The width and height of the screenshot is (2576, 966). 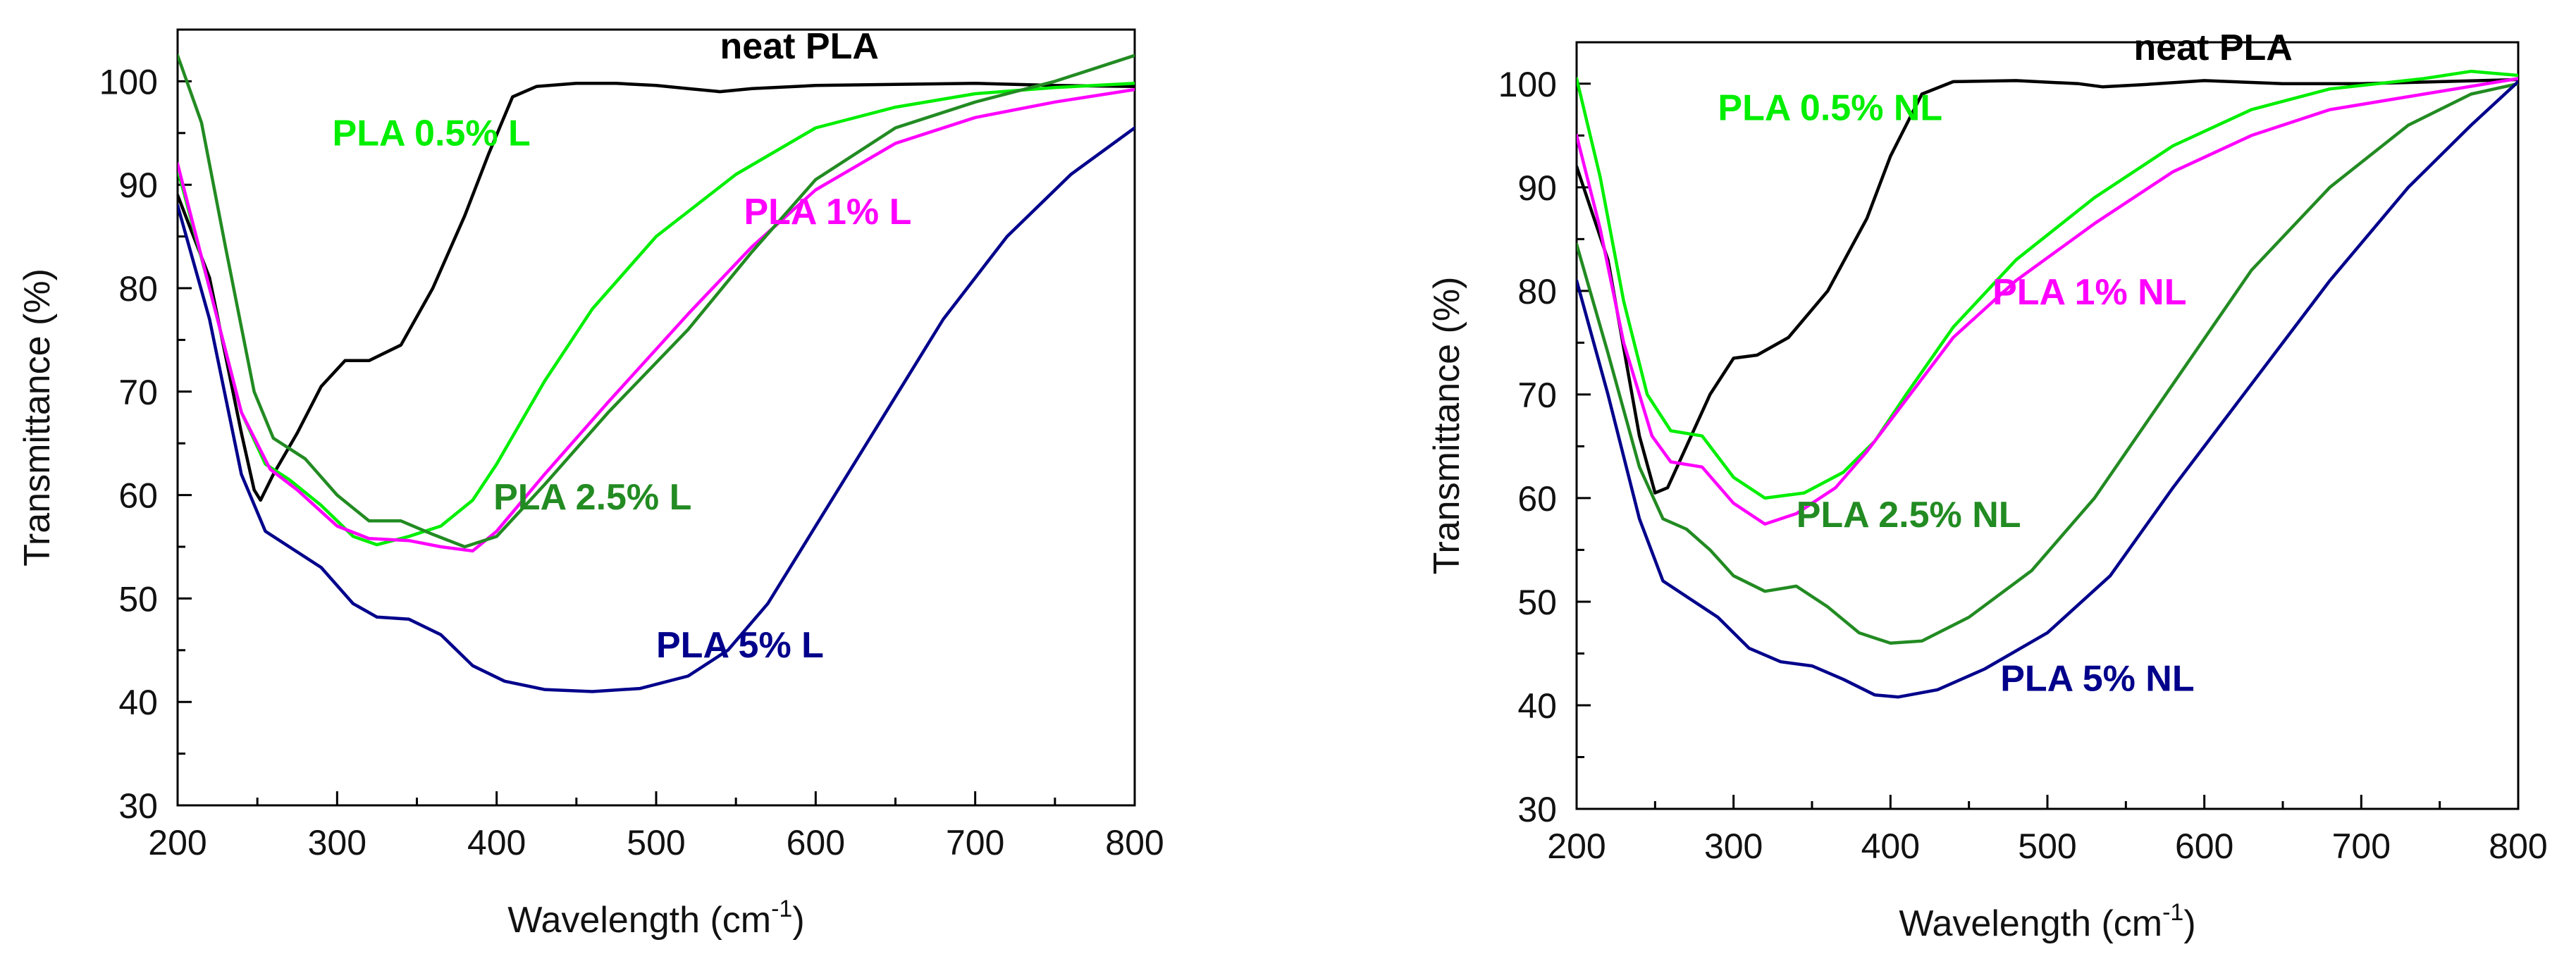 What do you see at coordinates (2097, 678) in the screenshot?
I see `series-label-5: PLA 5% NL` at bounding box center [2097, 678].